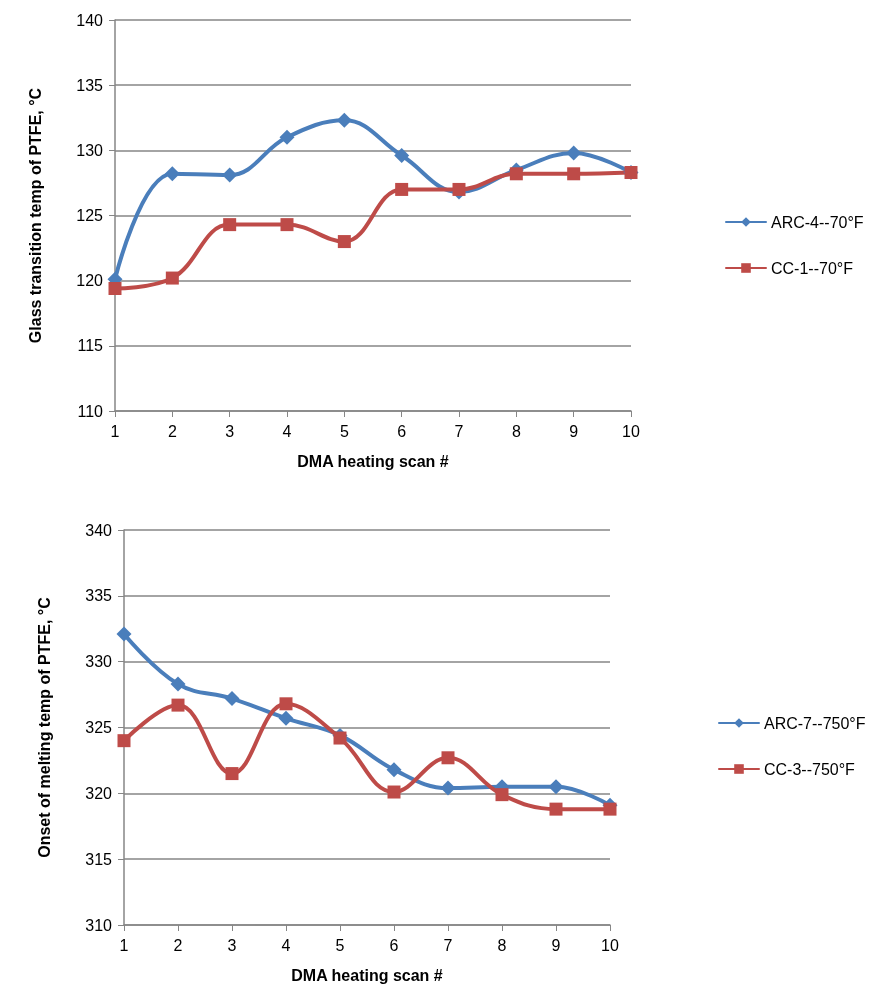 The height and width of the screenshot is (1002, 881). Describe the element at coordinates (90, 20) in the screenshot. I see `y-tick-label: 140` at that location.